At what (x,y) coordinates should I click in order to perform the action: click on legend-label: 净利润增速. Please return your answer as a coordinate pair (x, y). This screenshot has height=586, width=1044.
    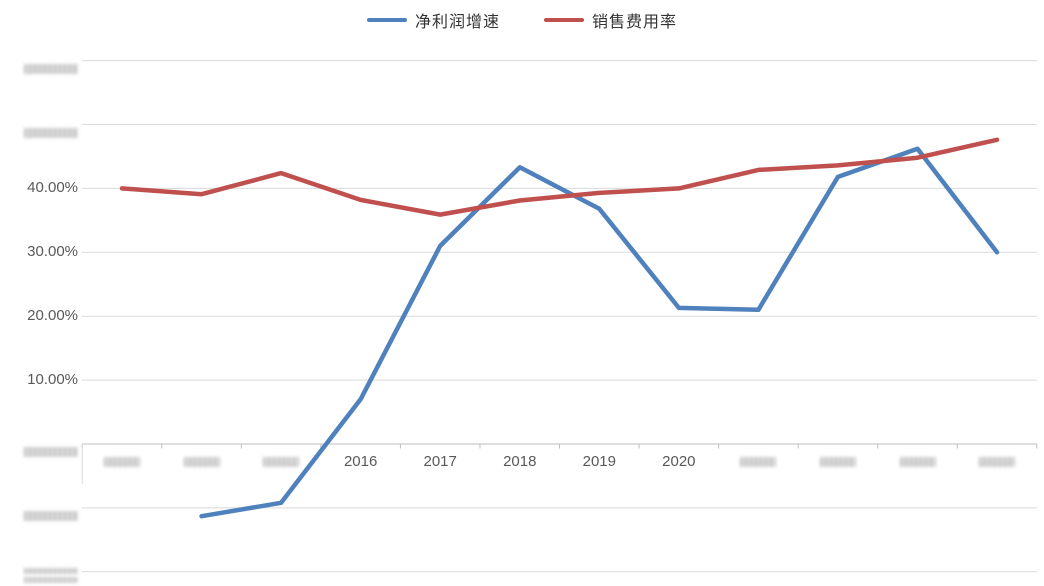
    Looking at the image, I should click on (457, 22).